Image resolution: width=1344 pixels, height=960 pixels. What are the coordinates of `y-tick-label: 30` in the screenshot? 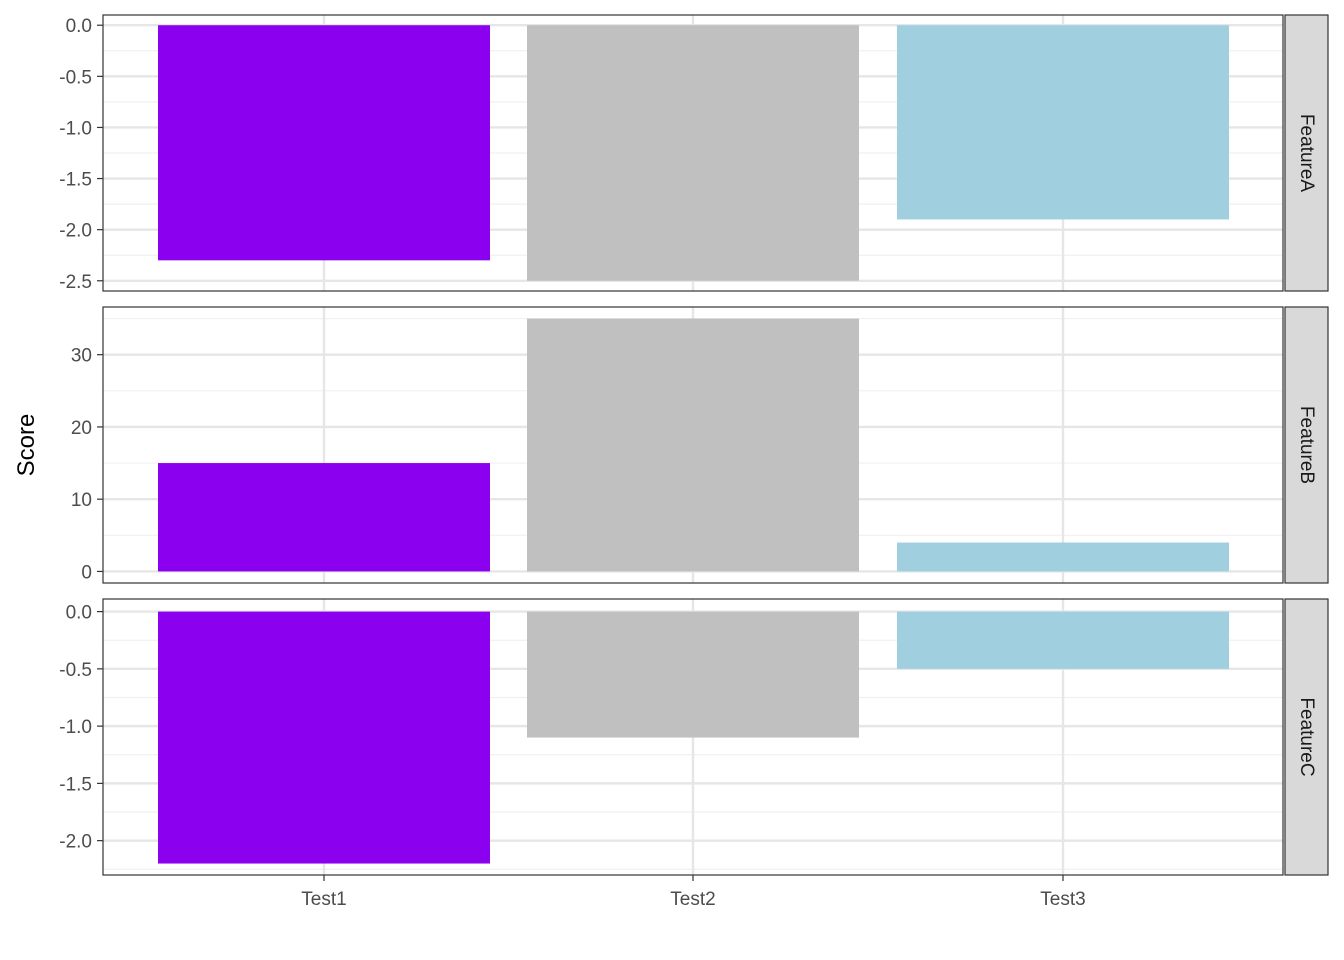 It's located at (81, 356).